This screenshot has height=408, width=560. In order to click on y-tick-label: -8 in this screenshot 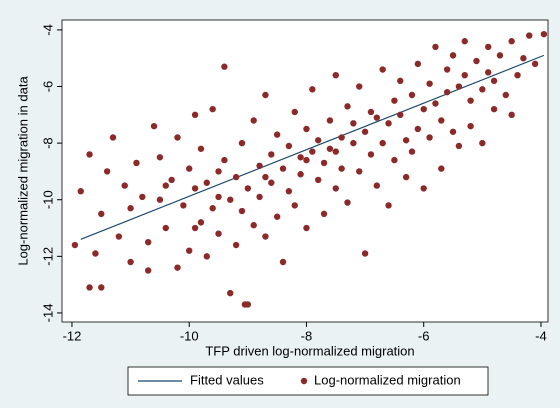, I will do `click(47, 143)`.